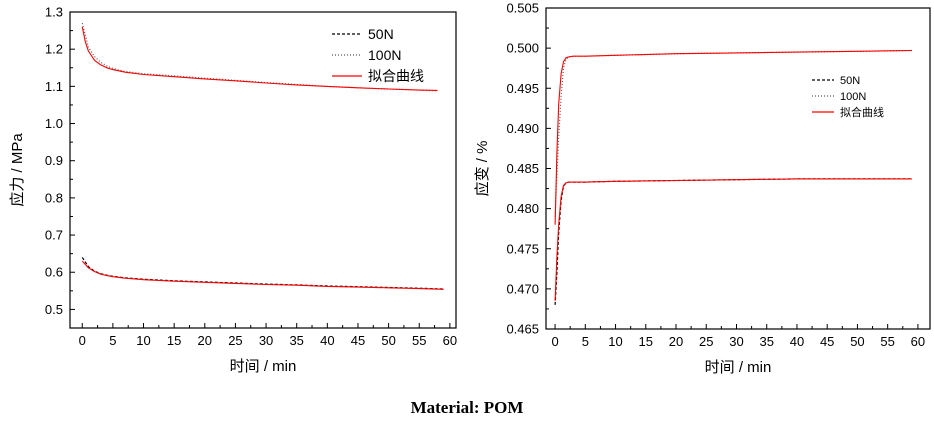  I want to click on chart2-xtick-label: 45, so click(827, 341).